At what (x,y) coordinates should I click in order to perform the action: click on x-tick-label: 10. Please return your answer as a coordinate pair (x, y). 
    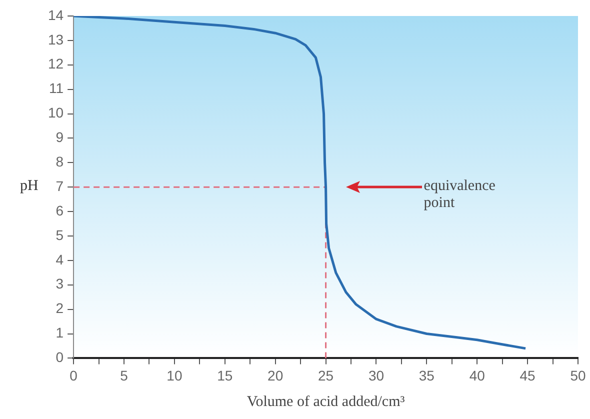
    Looking at the image, I should click on (174, 375).